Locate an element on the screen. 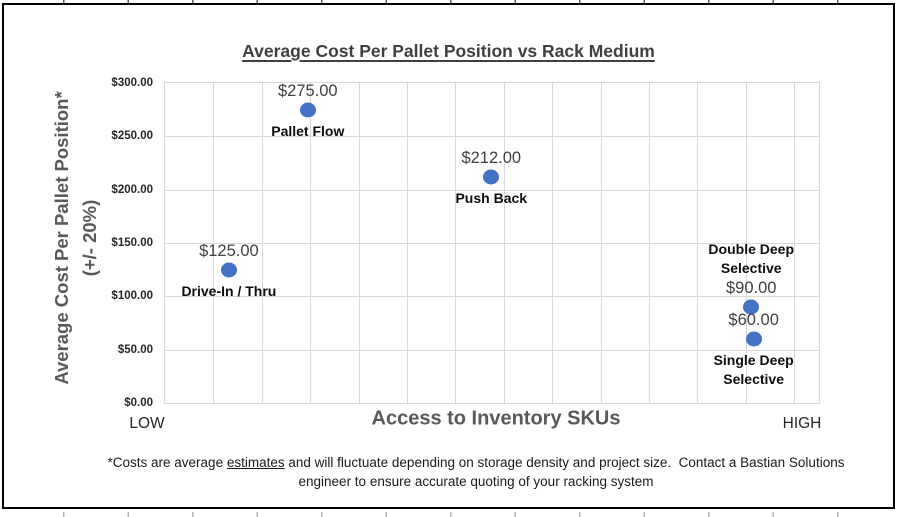 This screenshot has height=517, width=899. data-point-name-label: Drive-In / Thru is located at coordinates (229, 290).